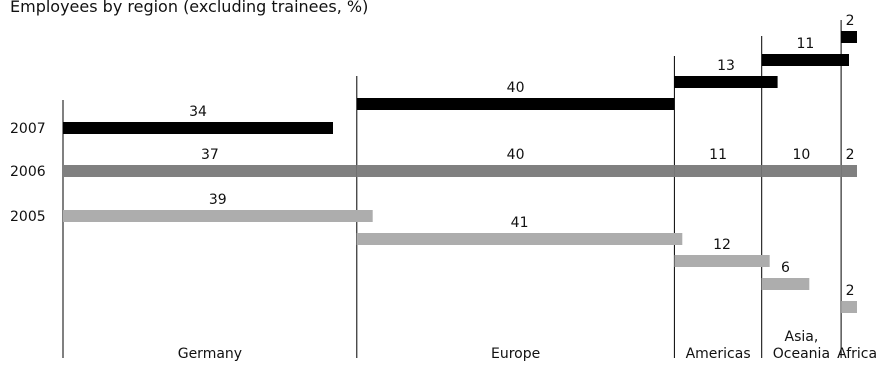  Describe the element at coordinates (801, 155) in the screenshot. I see `value-label-2006-3: 10` at that location.